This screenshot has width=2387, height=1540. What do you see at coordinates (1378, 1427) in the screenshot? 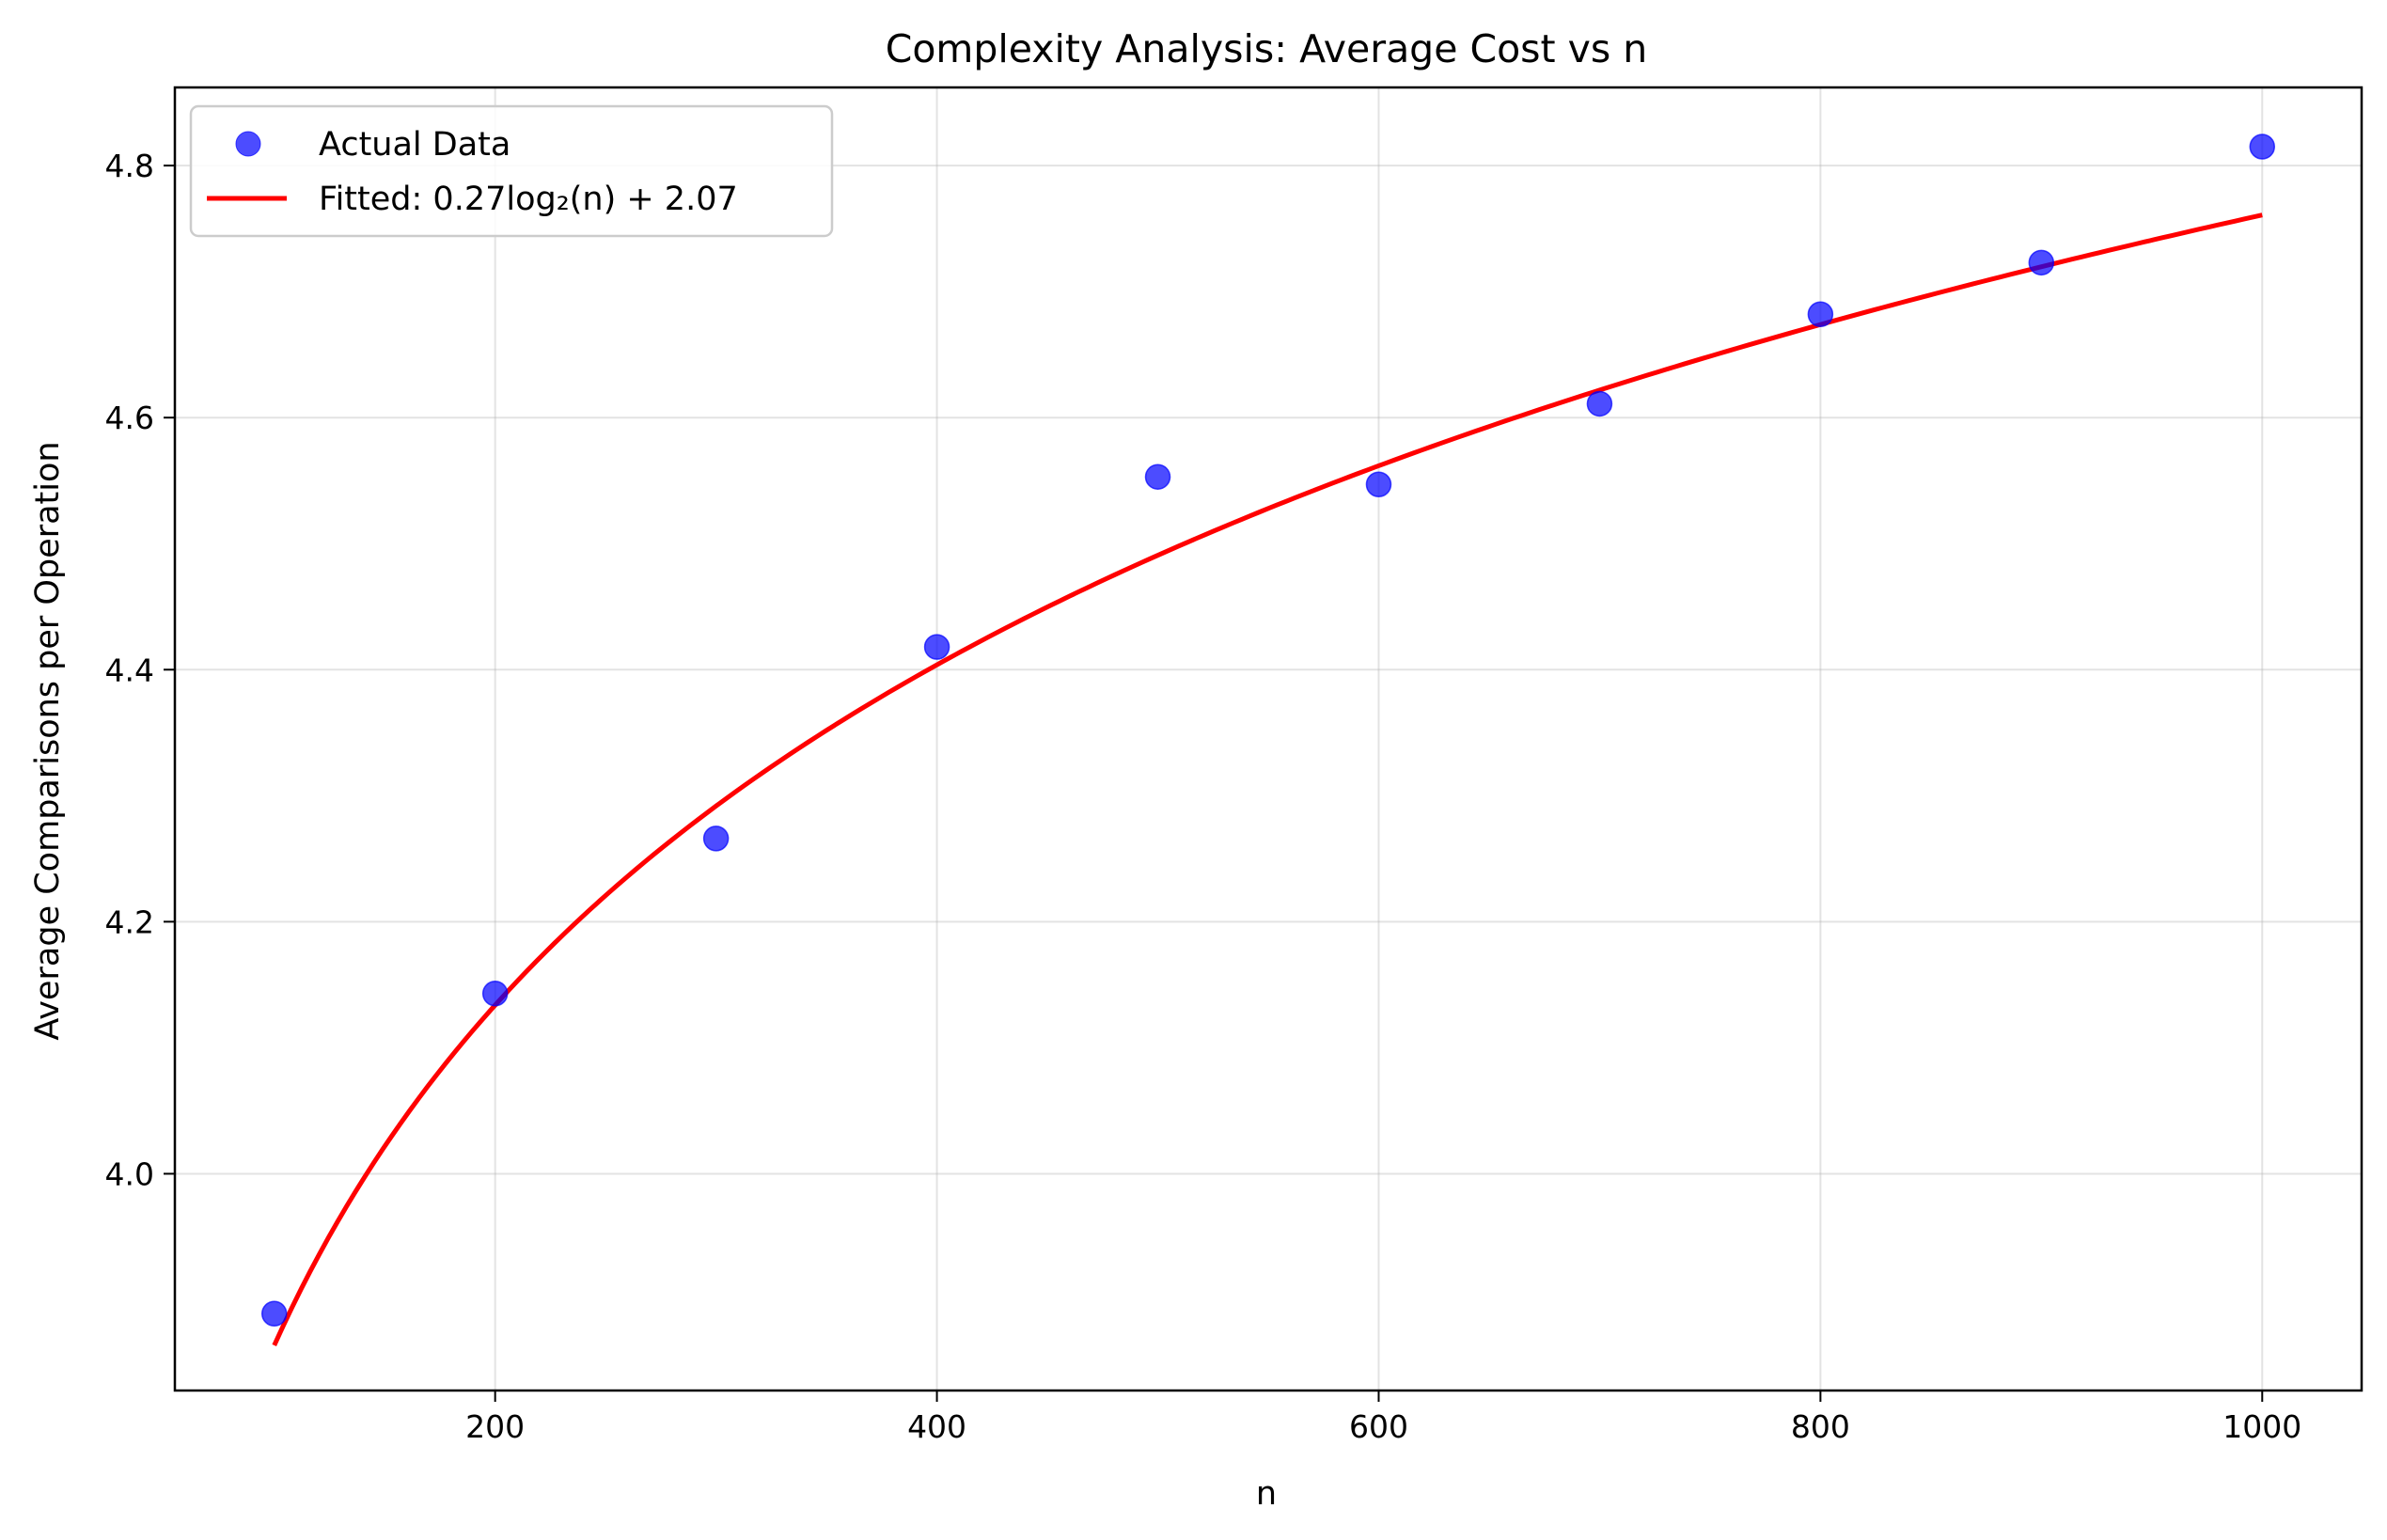
I see `x-tick-label: 600` at bounding box center [1378, 1427].